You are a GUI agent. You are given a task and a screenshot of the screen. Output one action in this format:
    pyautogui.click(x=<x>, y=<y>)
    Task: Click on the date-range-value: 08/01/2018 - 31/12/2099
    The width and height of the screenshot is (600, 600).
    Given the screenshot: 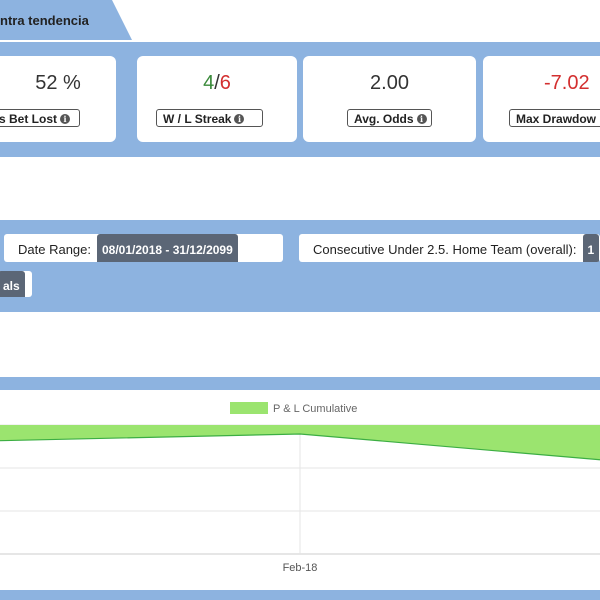 What is the action you would take?
    pyautogui.click(x=167, y=248)
    